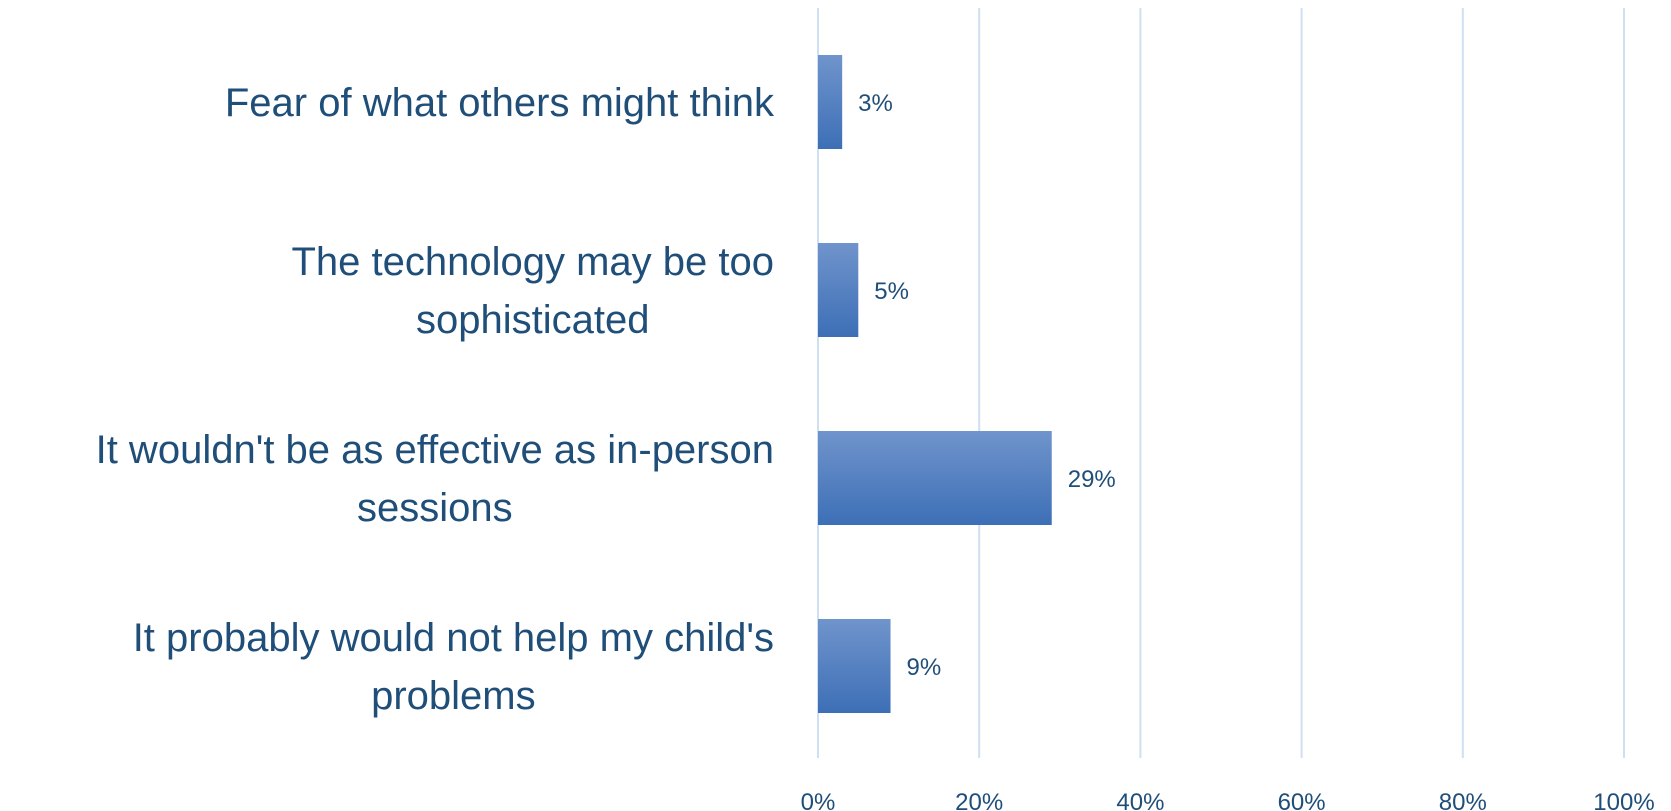 The height and width of the screenshot is (811, 1671). I want to click on x-axis-tick-labels: 0% 20% 40% 60% 80% 100%, so click(1228, 800).